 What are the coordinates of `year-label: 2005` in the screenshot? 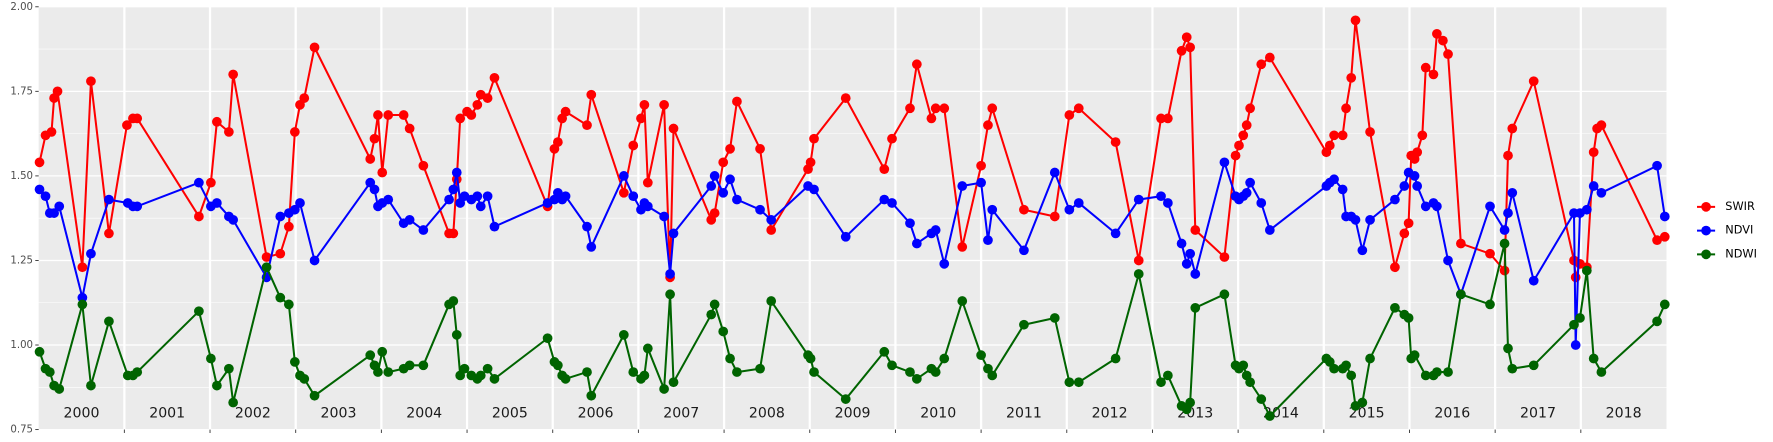 It's located at (510, 414).